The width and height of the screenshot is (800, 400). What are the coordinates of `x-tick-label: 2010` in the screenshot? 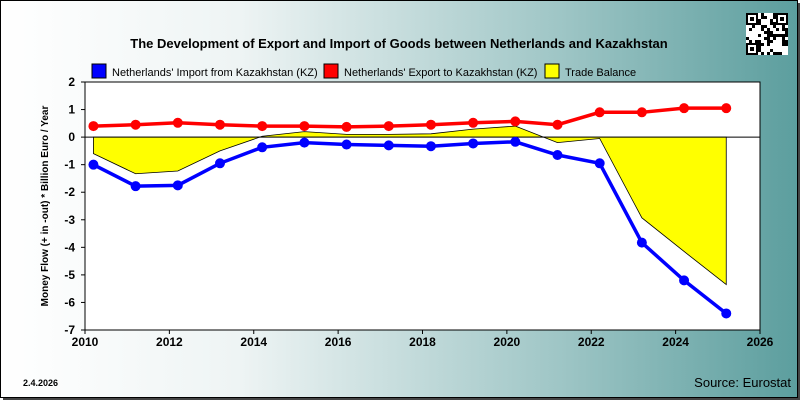 It's located at (85, 342).